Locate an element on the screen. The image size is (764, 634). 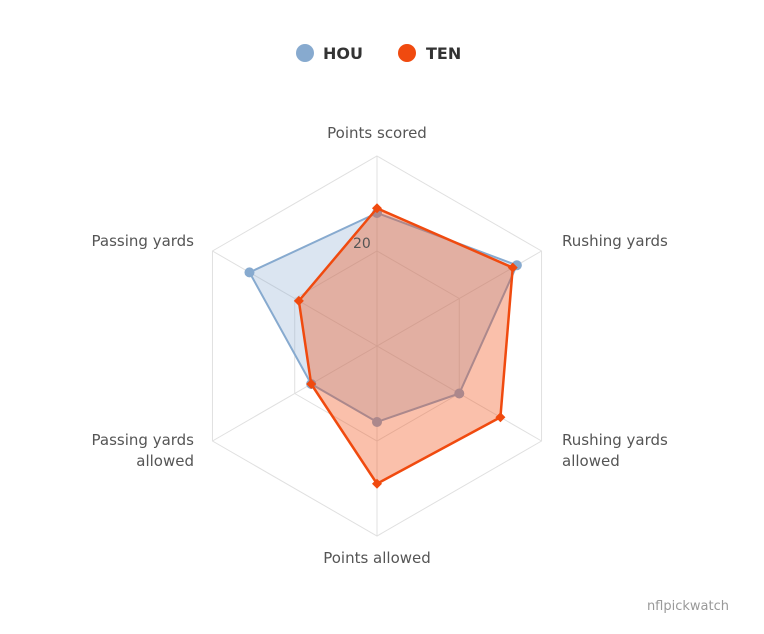
series-ten is located at coordinates (405, 346).